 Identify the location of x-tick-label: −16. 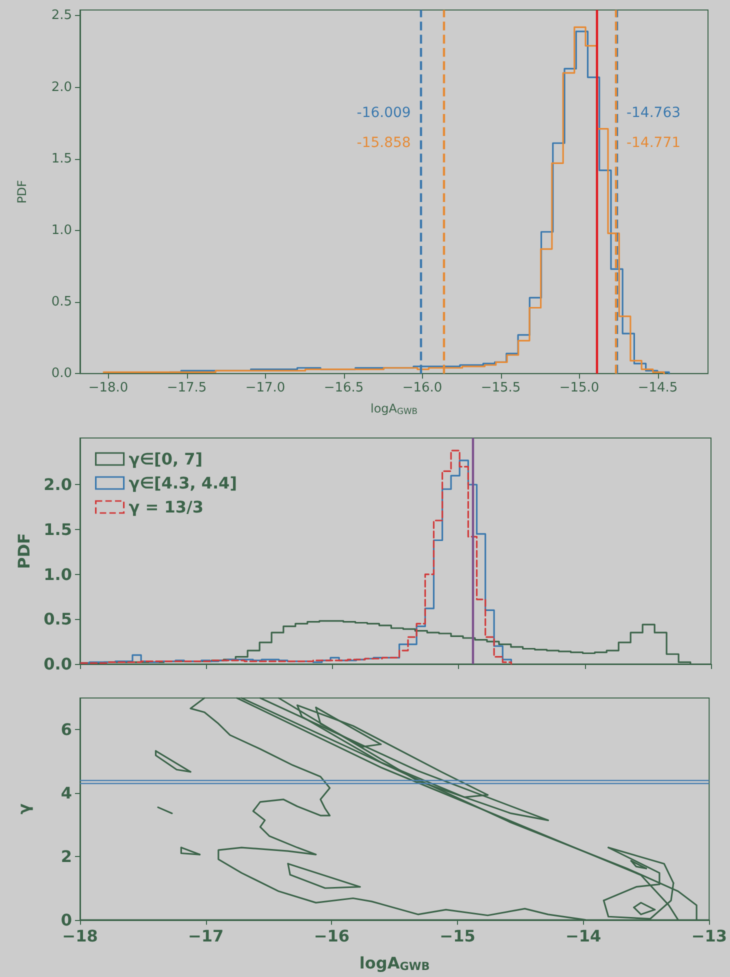
(332, 936).